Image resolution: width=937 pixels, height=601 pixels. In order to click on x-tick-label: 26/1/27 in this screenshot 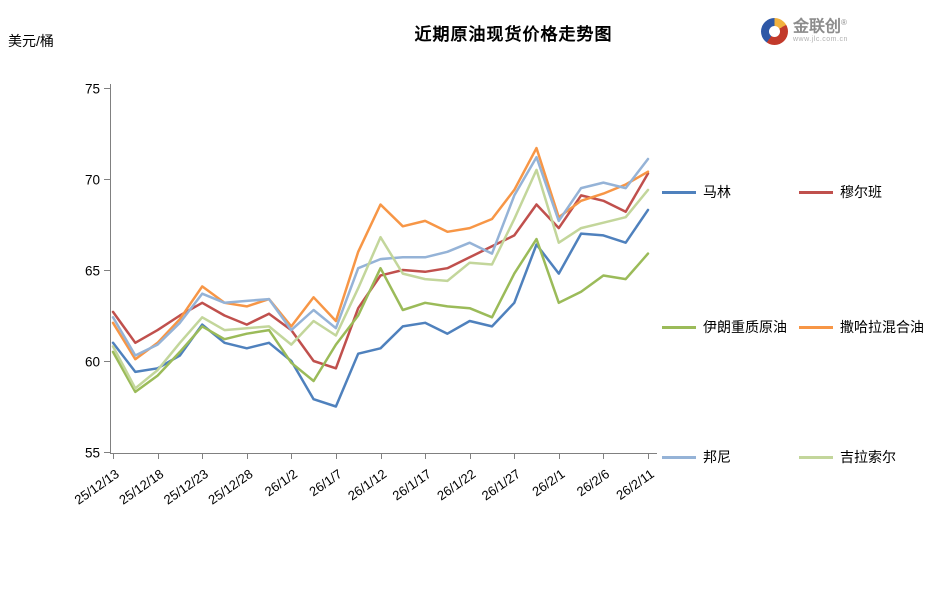, I will do `click(501, 484)`.